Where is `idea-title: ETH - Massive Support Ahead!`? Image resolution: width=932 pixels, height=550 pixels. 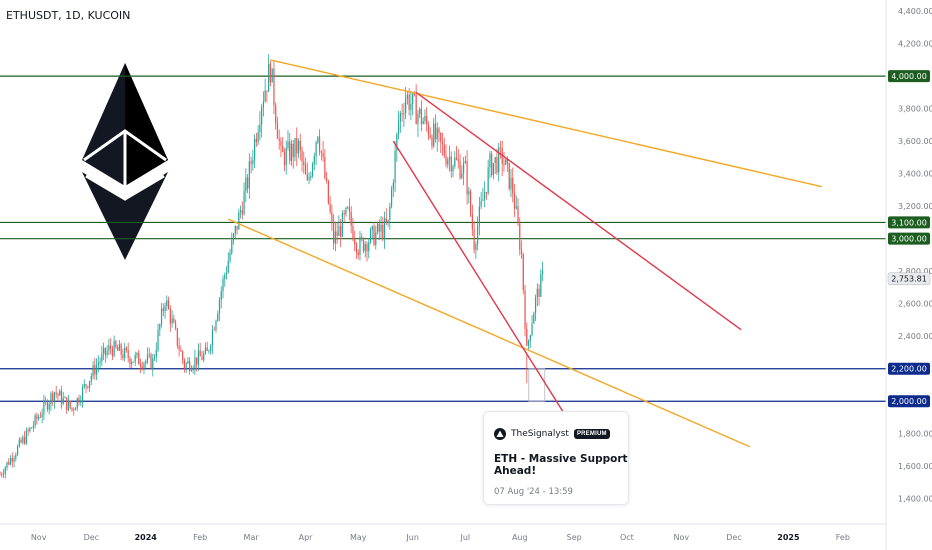
idea-title: ETH - Massive Support Ahead! is located at coordinates (561, 465).